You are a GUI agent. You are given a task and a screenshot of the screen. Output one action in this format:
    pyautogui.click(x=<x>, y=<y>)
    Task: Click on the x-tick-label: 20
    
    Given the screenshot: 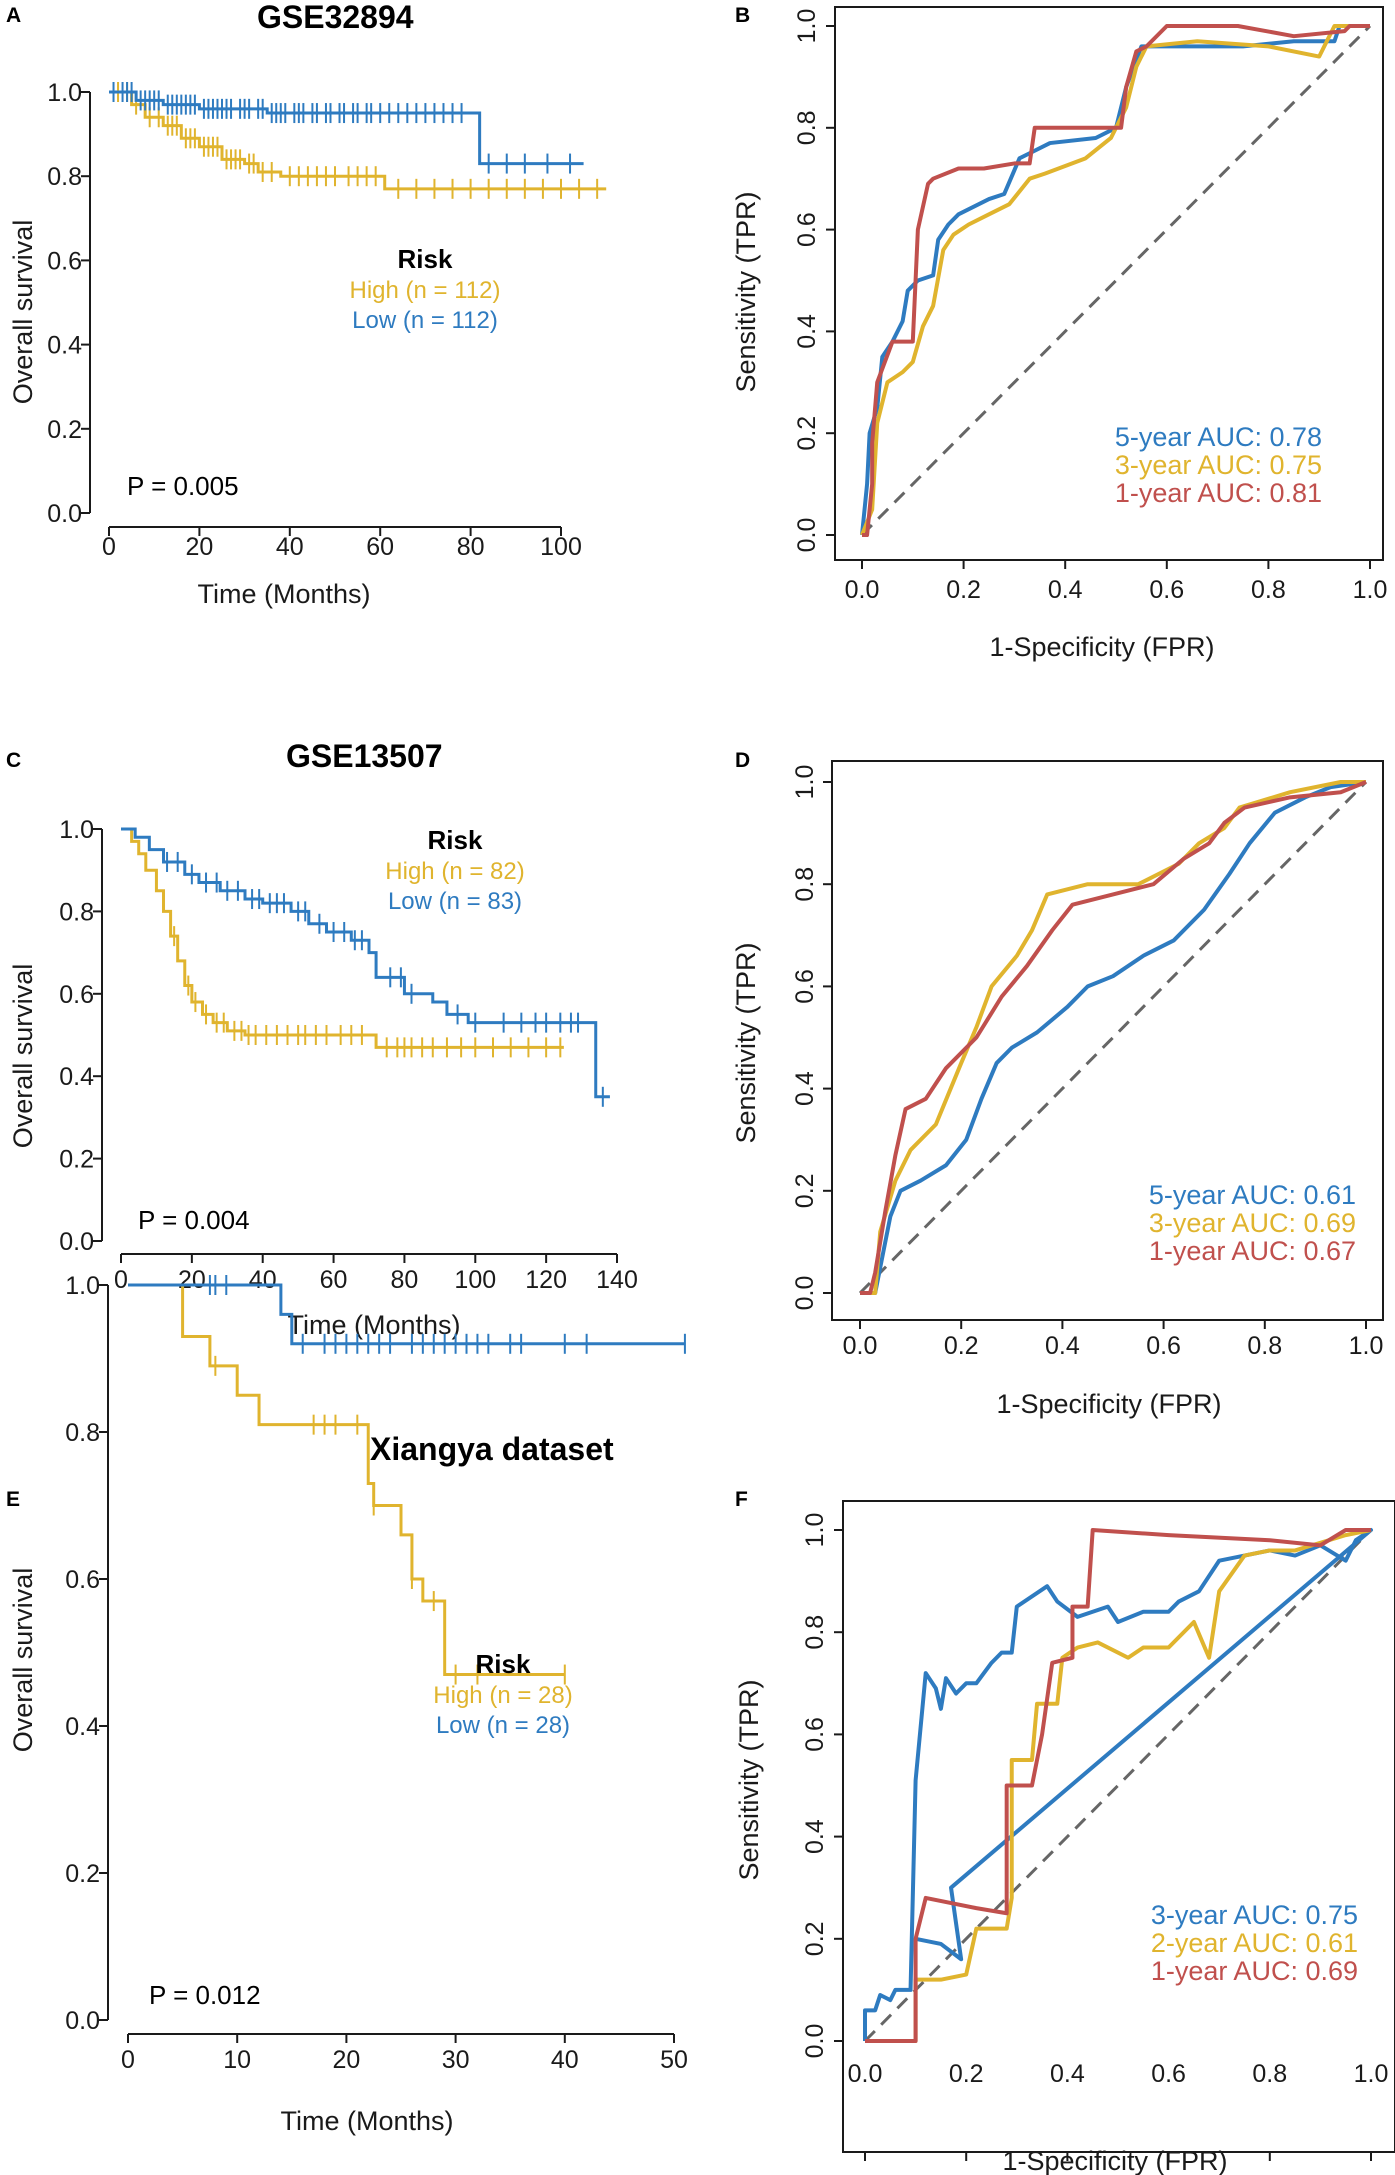 What is the action you would take?
    pyautogui.click(x=346, y=2060)
    